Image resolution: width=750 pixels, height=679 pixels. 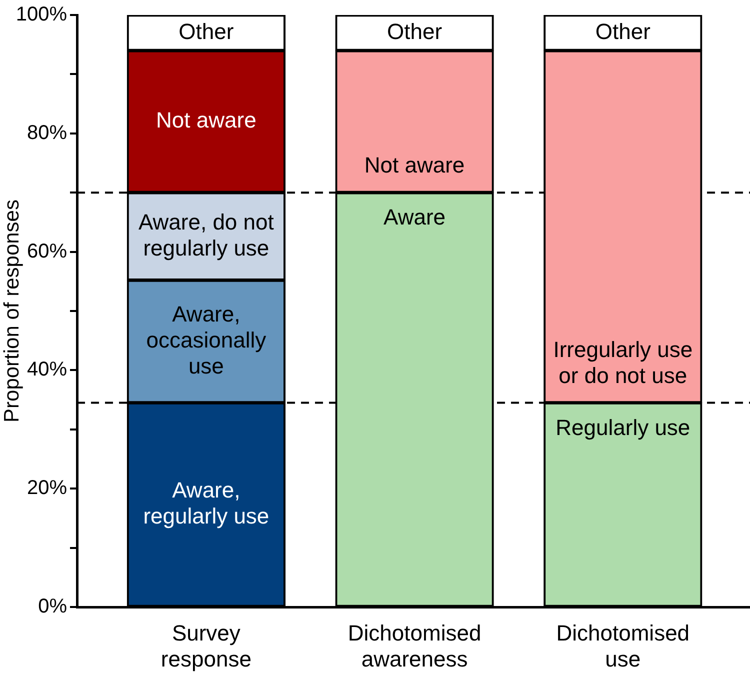 What do you see at coordinates (623, 362) in the screenshot?
I see `series-label: Irregularly use or do not use` at bounding box center [623, 362].